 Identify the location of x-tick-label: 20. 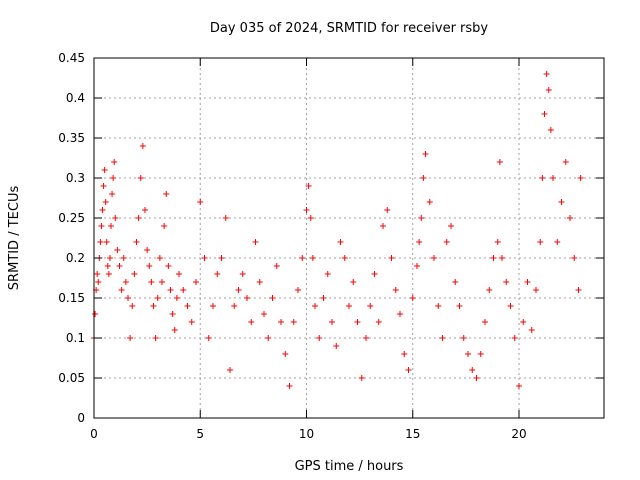
(518, 434).